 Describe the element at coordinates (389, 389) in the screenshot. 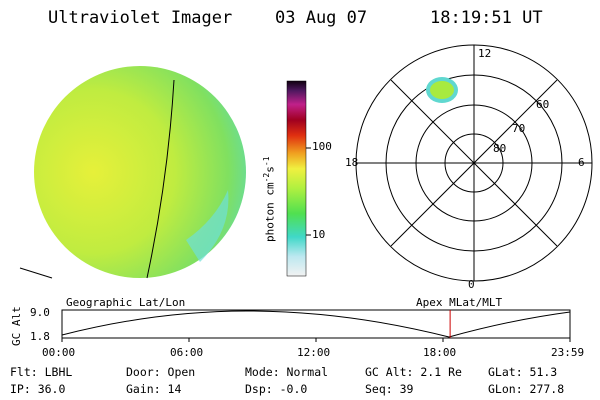

I see `seq-readout: Seq: 39` at that location.